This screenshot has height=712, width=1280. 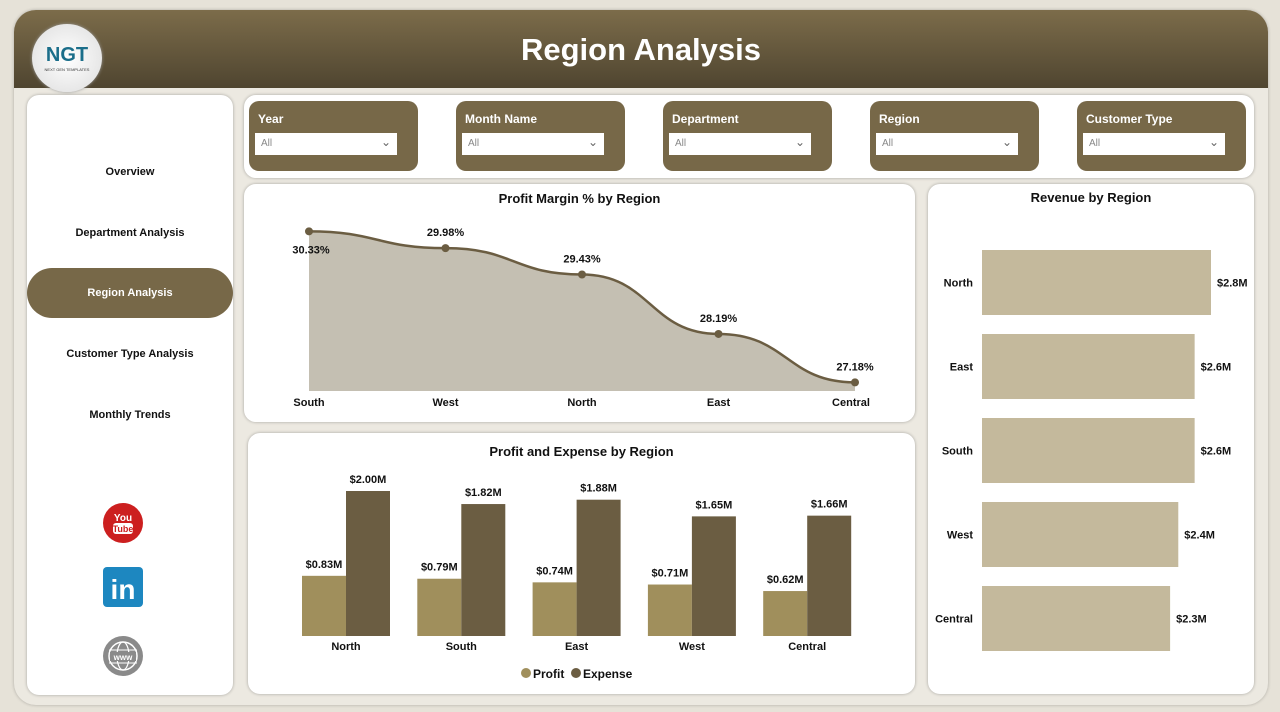 I want to click on filter-label: Month Name, so click(x=501, y=119).